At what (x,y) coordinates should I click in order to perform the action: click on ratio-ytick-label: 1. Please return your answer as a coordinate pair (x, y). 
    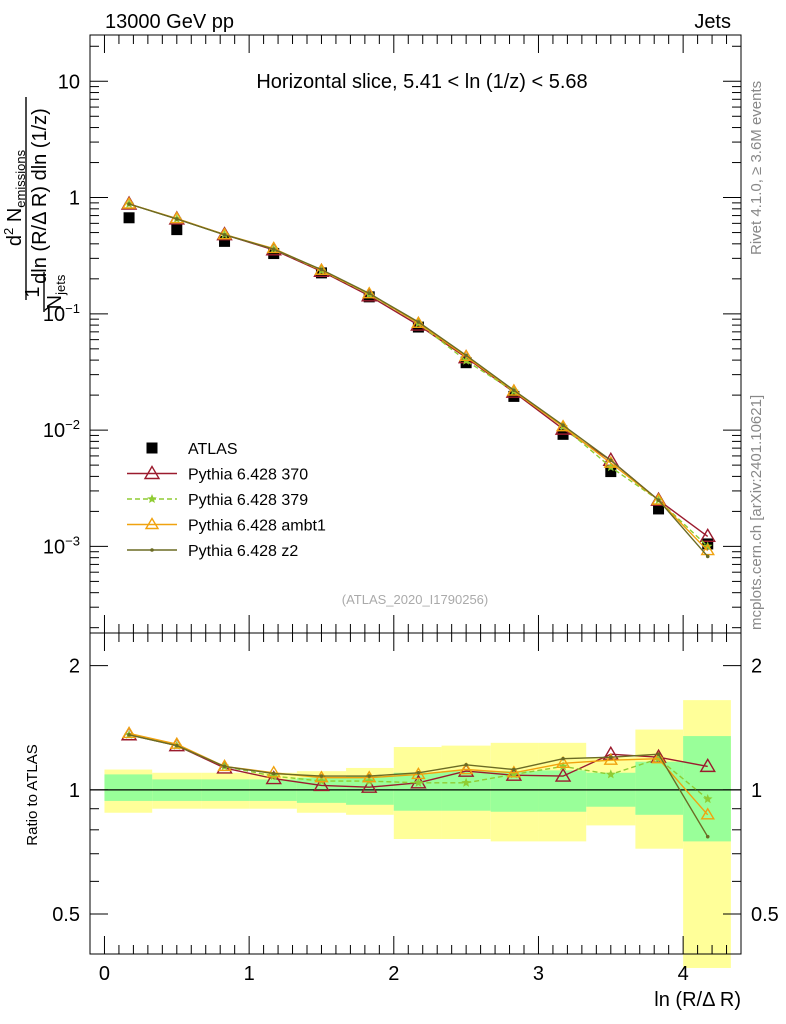
    Looking at the image, I should click on (74, 791).